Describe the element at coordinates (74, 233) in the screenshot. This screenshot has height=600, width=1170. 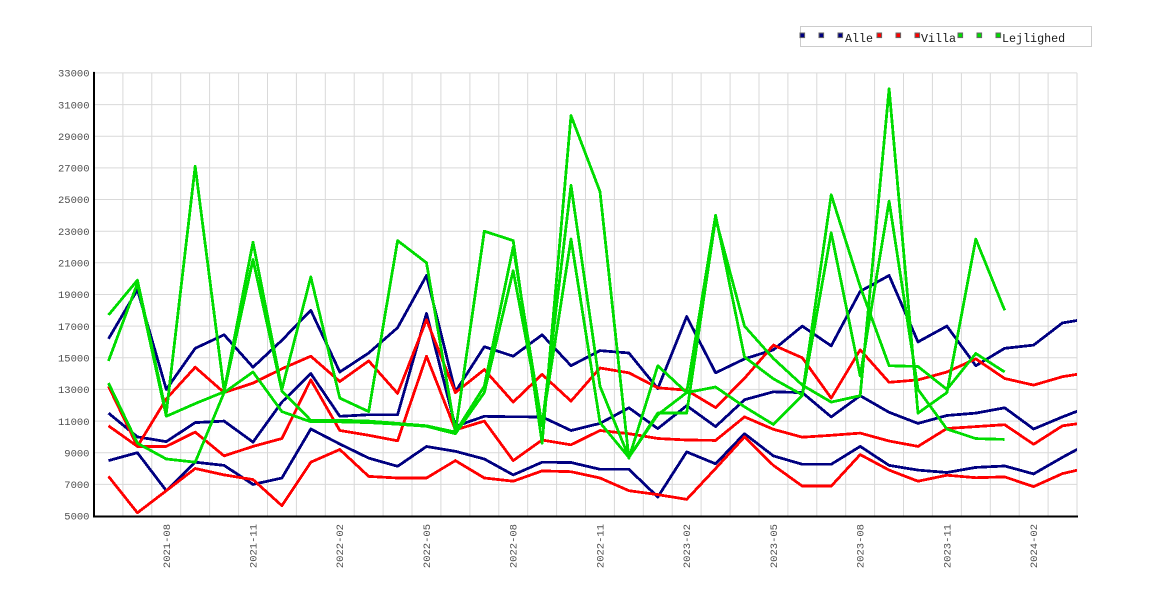
I see `svg-text: 23000` at that location.